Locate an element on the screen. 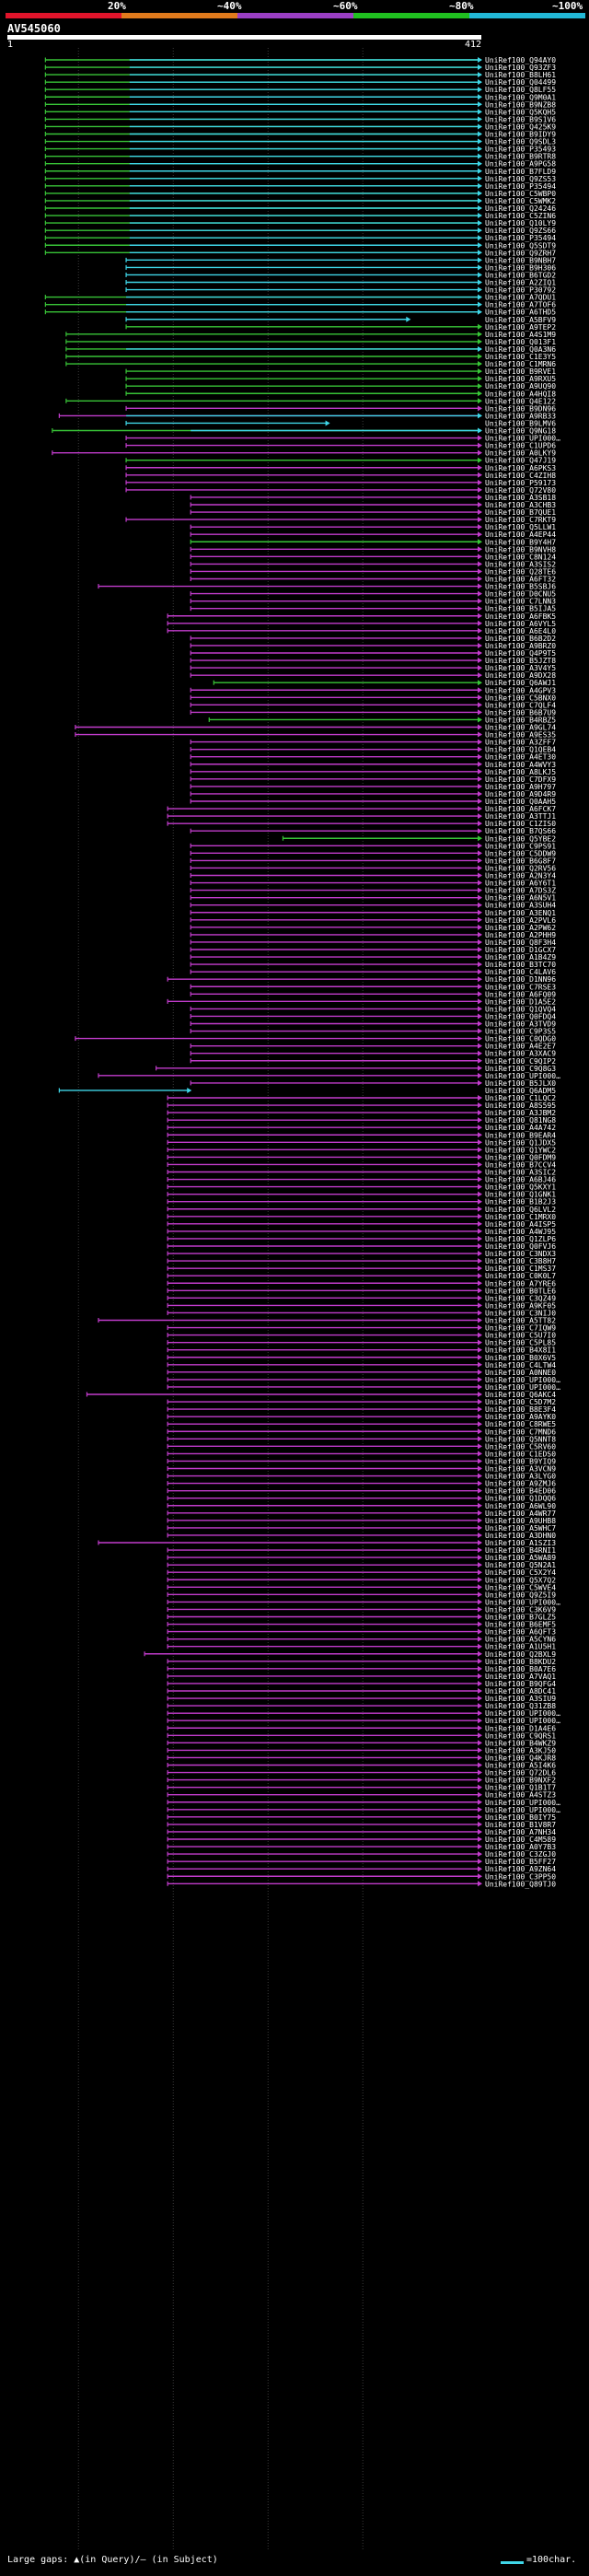  hit-row: UniRef100_C5WBP0 is located at coordinates (300, 194).